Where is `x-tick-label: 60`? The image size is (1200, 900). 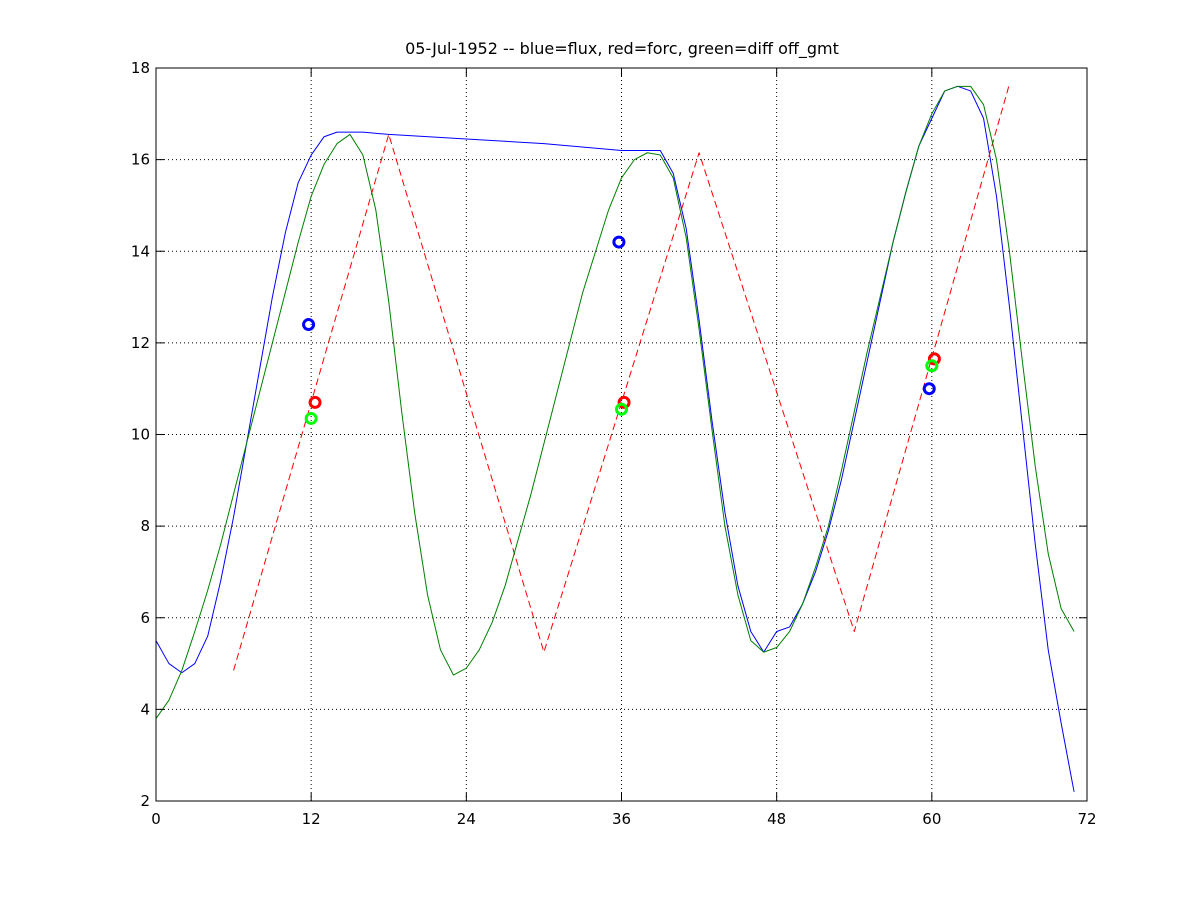
x-tick-label: 60 is located at coordinates (931, 819).